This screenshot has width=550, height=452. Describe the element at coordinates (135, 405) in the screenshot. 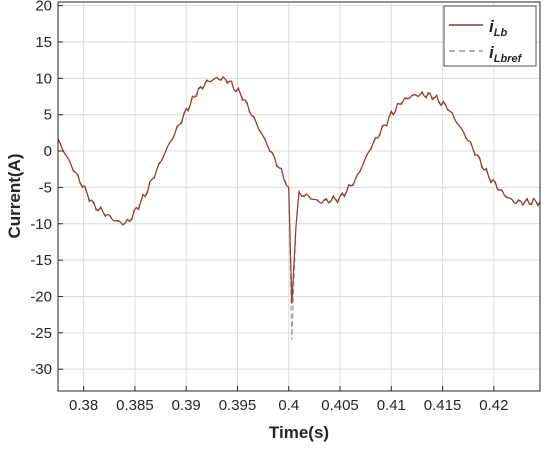

I see `x-tick-label: 0.385` at that location.